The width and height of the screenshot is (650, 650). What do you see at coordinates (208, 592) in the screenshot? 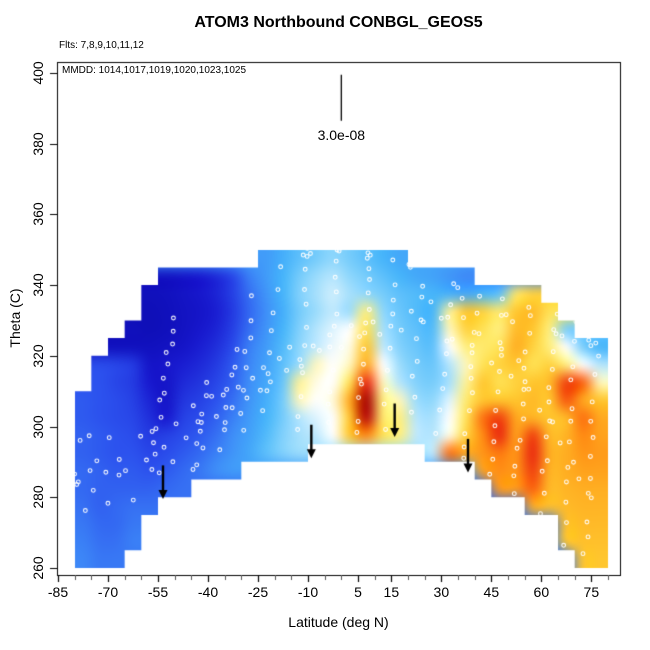
I see `x-tick-label: -40` at bounding box center [208, 592].